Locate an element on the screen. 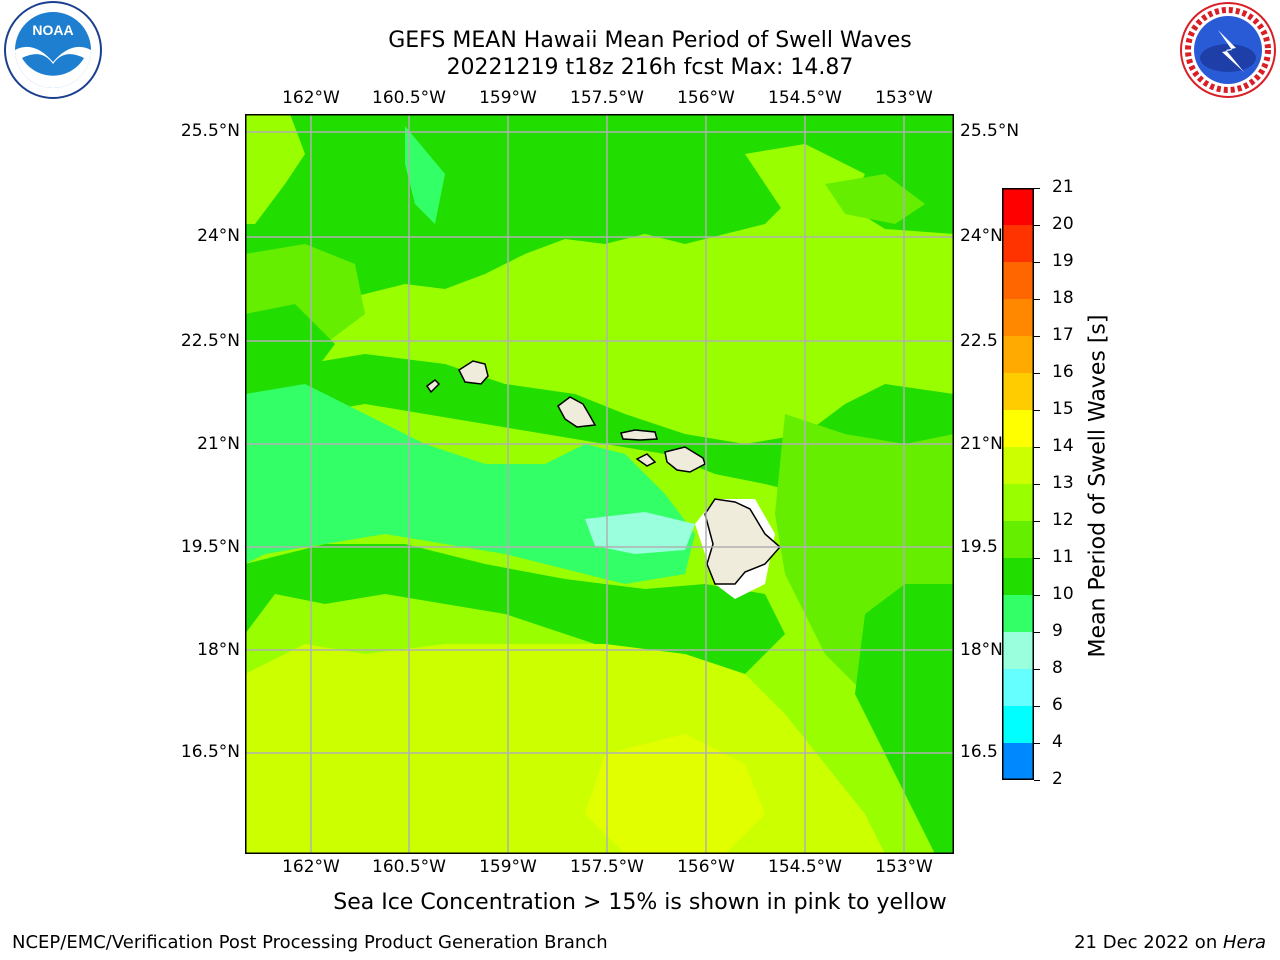 The width and height of the screenshot is (1280, 960). island-kahoolawe is located at coordinates (646, 460).